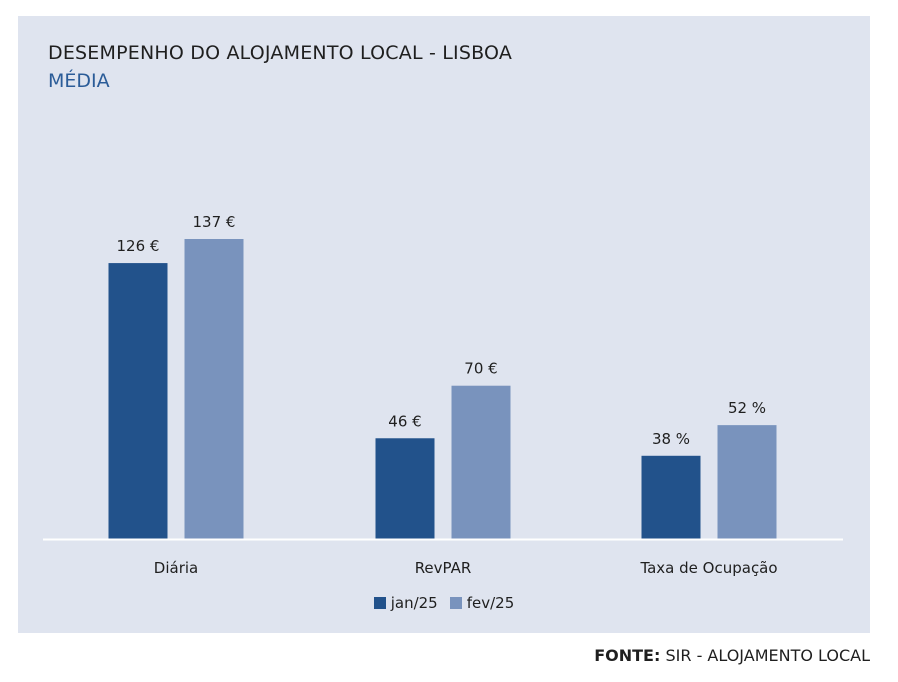 The width and height of the screenshot is (898, 682). What do you see at coordinates (455, 603) in the screenshot?
I see `legend-swatch-fev25` at bounding box center [455, 603].